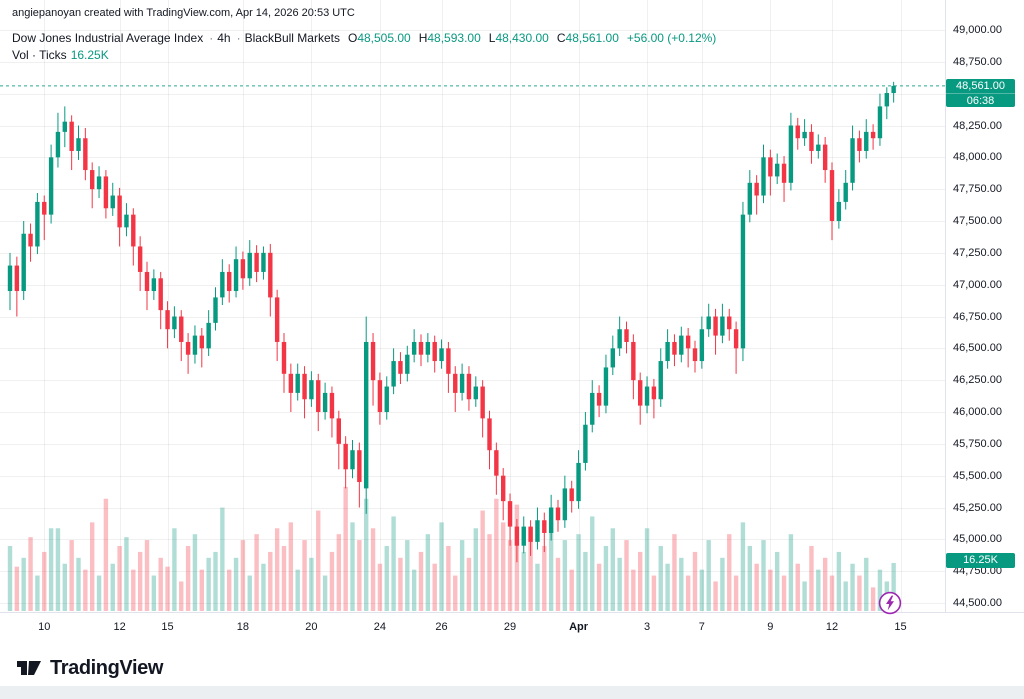 This screenshot has height=699, width=1024. Describe the element at coordinates (39, 54) in the screenshot. I see `volume-study-label: Vol · Ticks` at that location.